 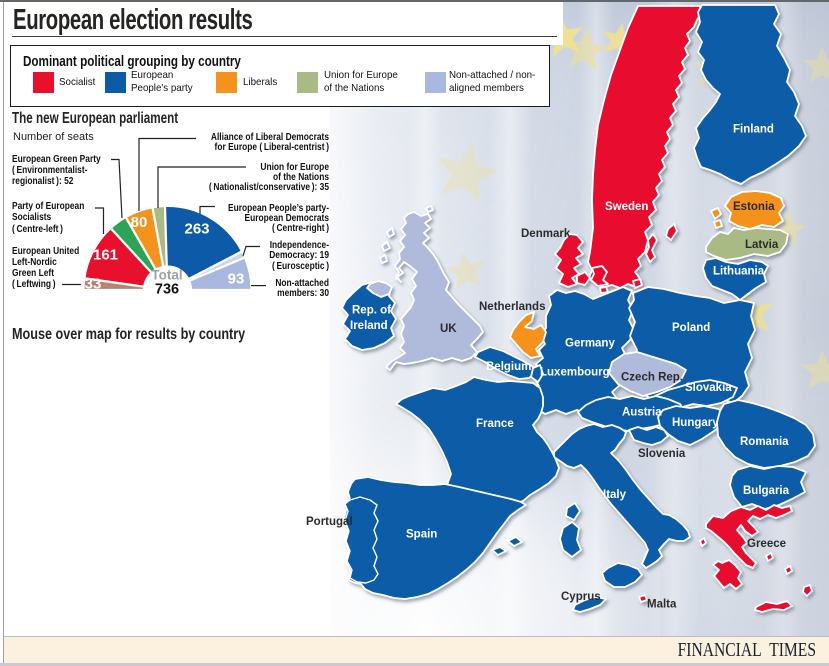 What do you see at coordinates (695, 423) in the screenshot?
I see `svg-text: Hungary` at bounding box center [695, 423].